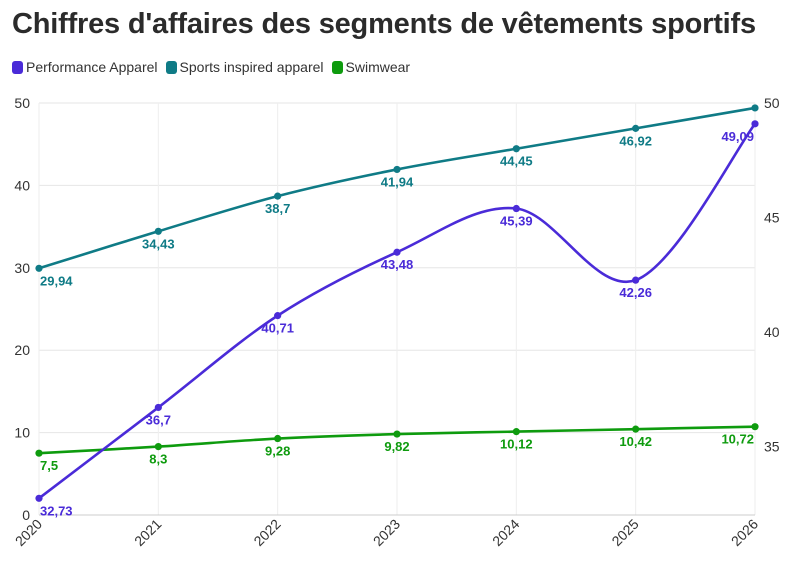 The height and width of the screenshot is (575, 794). I want to click on data-label: 45,39, so click(516, 221).